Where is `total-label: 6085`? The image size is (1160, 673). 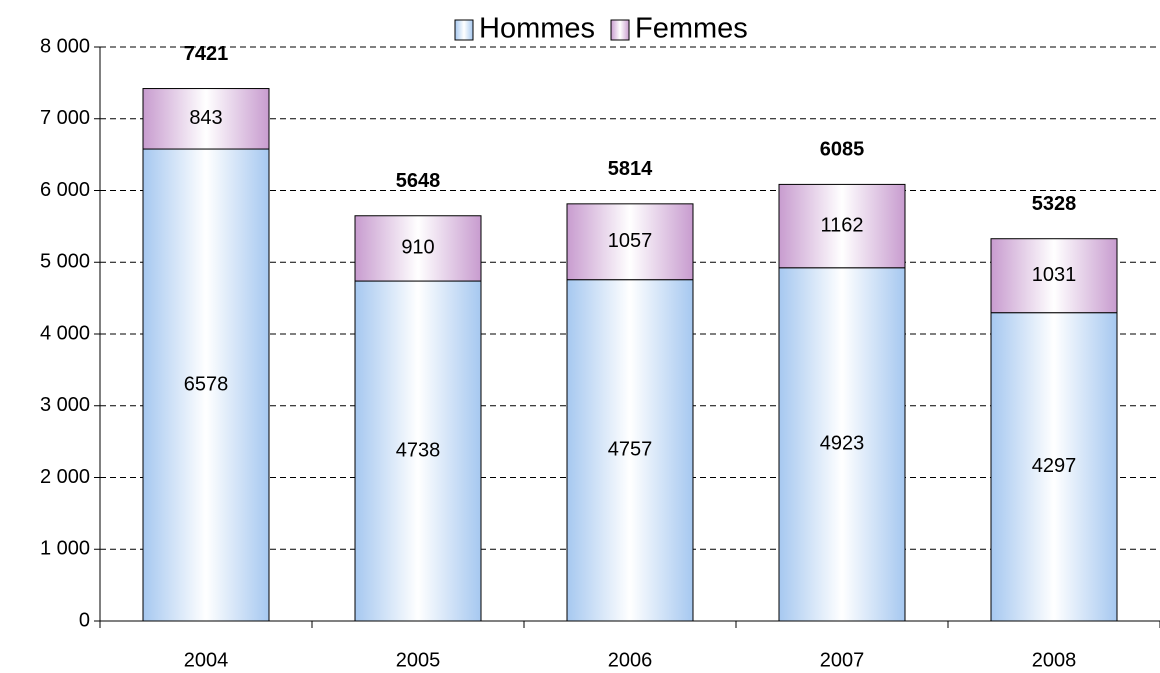 total-label: 6085 is located at coordinates (842, 150).